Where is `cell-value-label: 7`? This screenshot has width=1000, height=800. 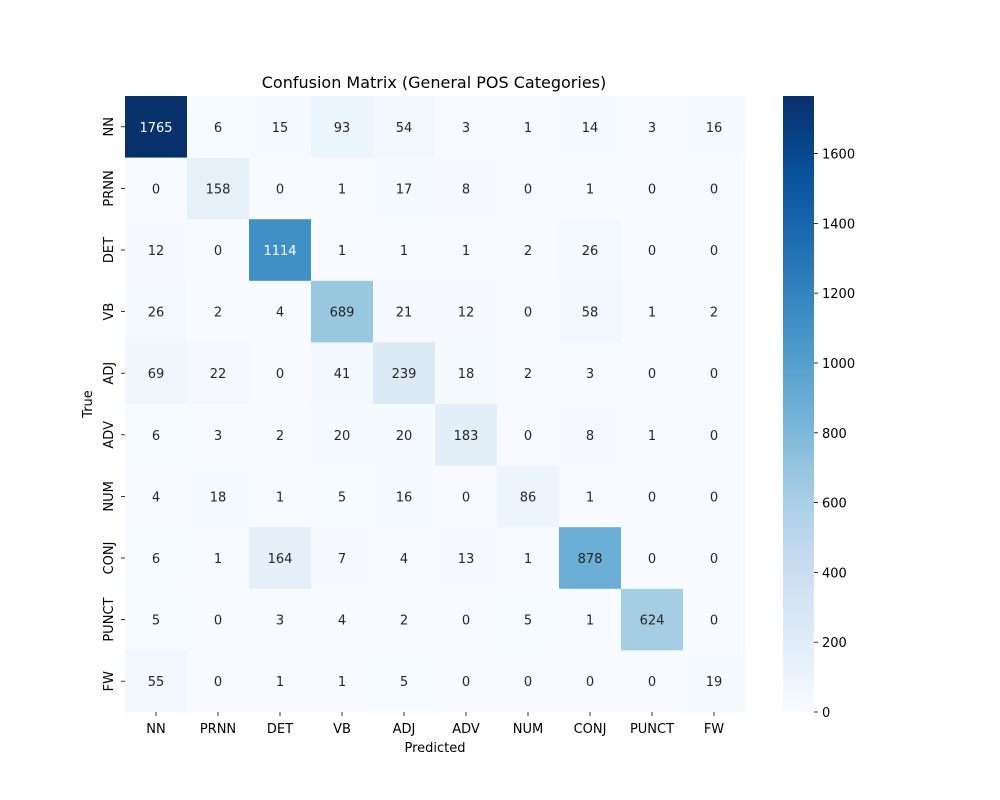
cell-value-label: 7 is located at coordinates (342, 559).